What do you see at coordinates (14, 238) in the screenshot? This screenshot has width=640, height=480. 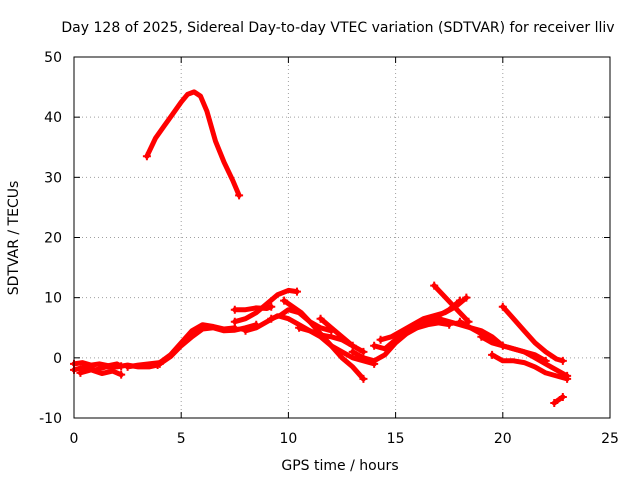 I see `y-axis-label: SDTVAR / TECUs` at bounding box center [14, 238].